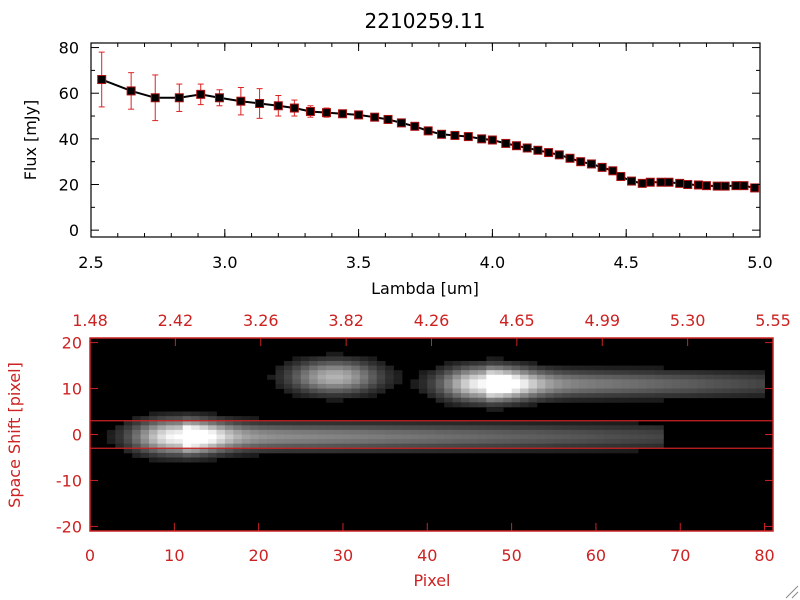  Describe the element at coordinates (346, 320) in the screenshot. I see `top-tick-label: 3.82` at that location.